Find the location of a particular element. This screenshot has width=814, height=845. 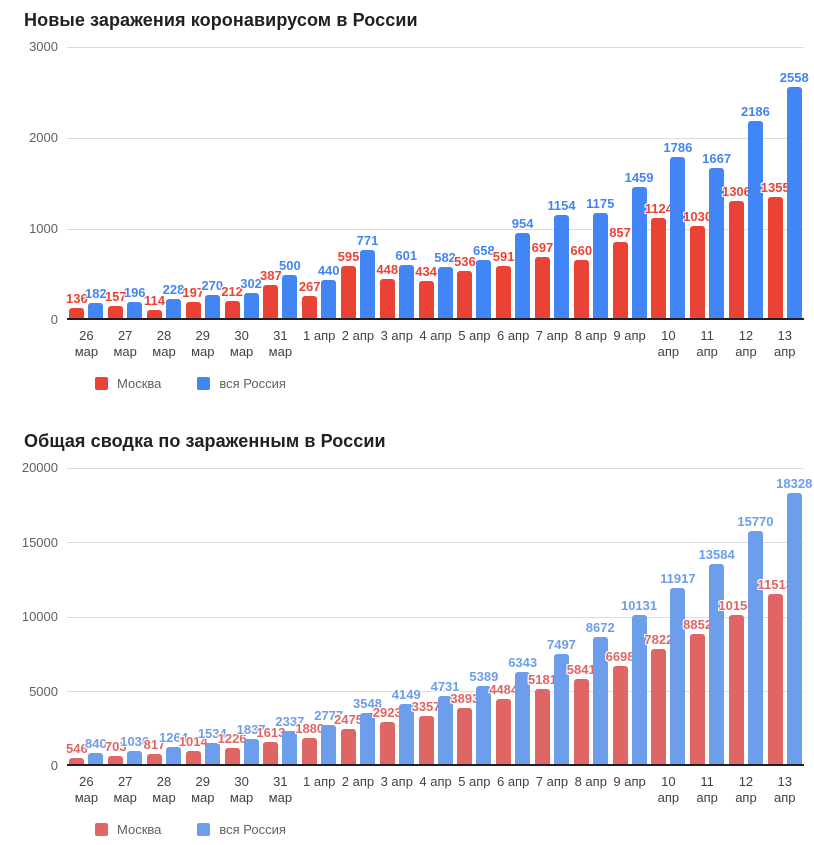

bar-вся-россия: 440 is located at coordinates (329, 291).